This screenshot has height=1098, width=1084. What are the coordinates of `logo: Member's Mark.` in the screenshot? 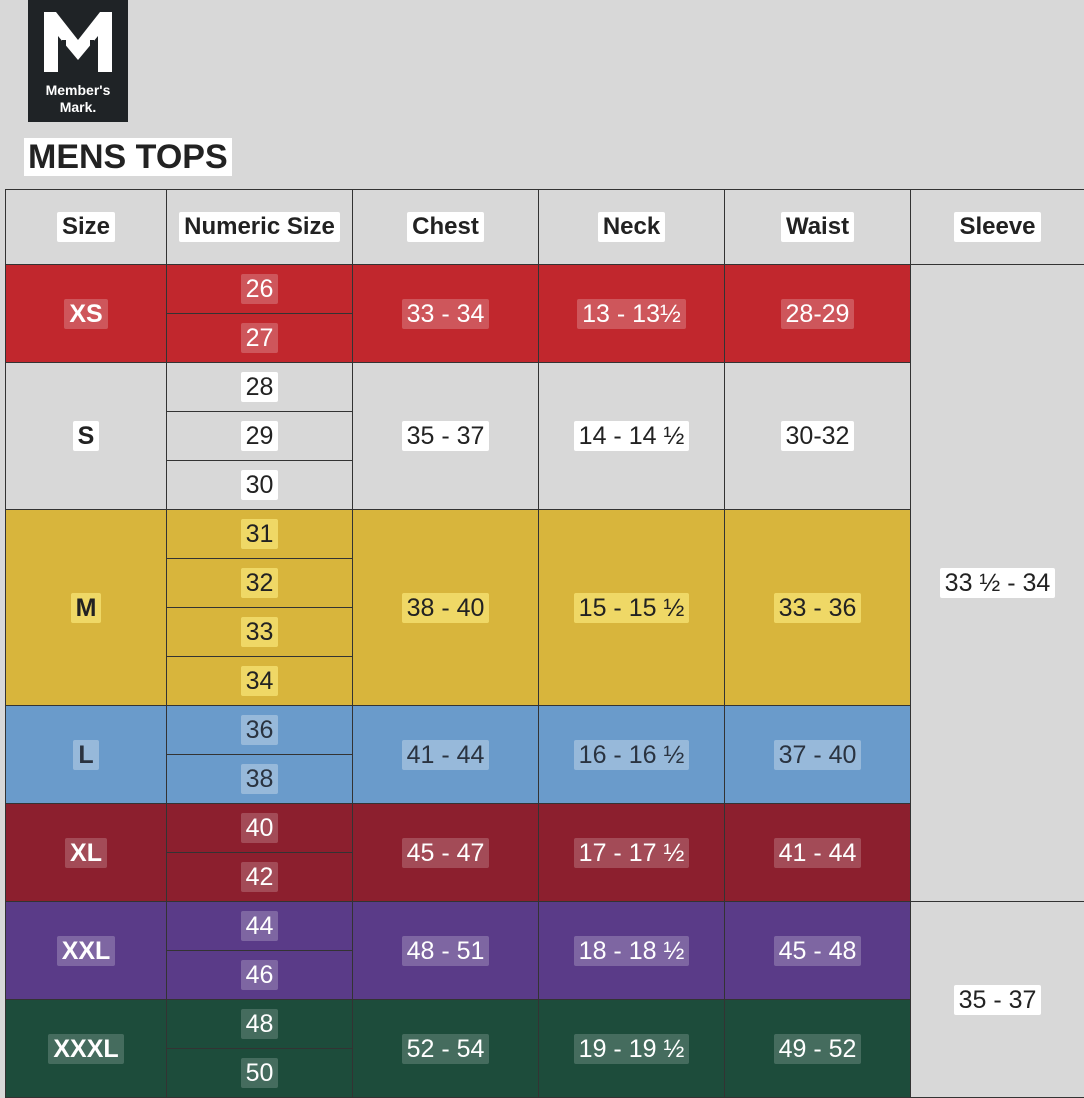 It's located at (78, 61).